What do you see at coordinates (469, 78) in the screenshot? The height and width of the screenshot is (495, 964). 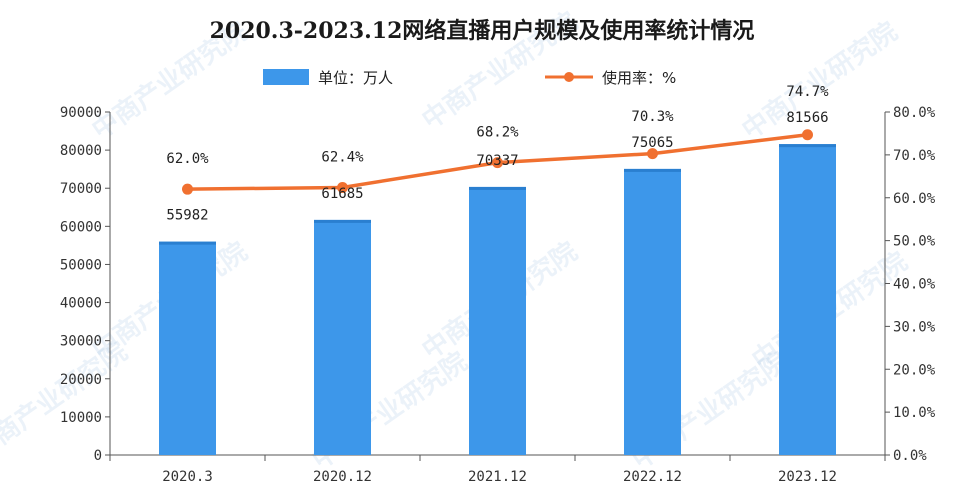 I see `legend: 单位：万人 使用率：%` at bounding box center [469, 78].